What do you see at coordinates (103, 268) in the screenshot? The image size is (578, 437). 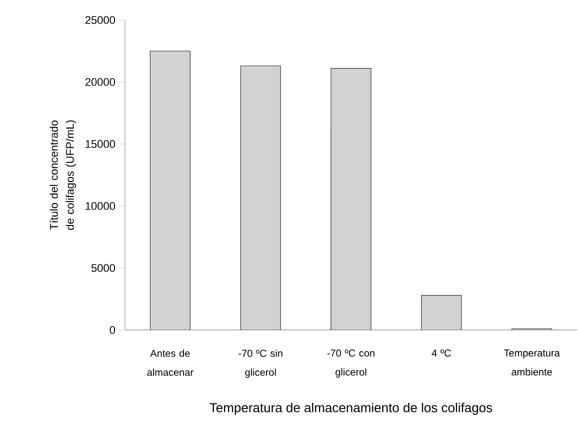 I see `y-tick-label: 5000` at bounding box center [103, 268].